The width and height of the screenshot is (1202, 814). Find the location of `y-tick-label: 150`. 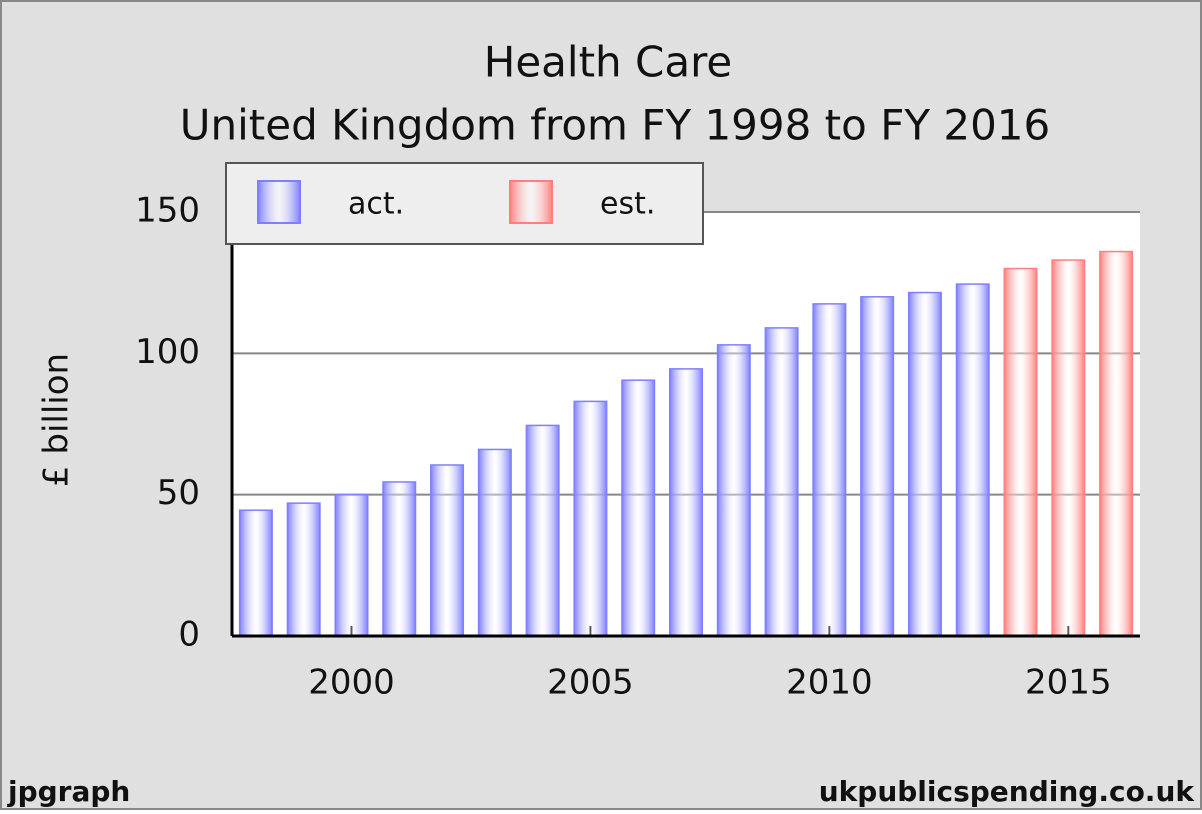

y-tick-label: 150 is located at coordinates (167, 211).